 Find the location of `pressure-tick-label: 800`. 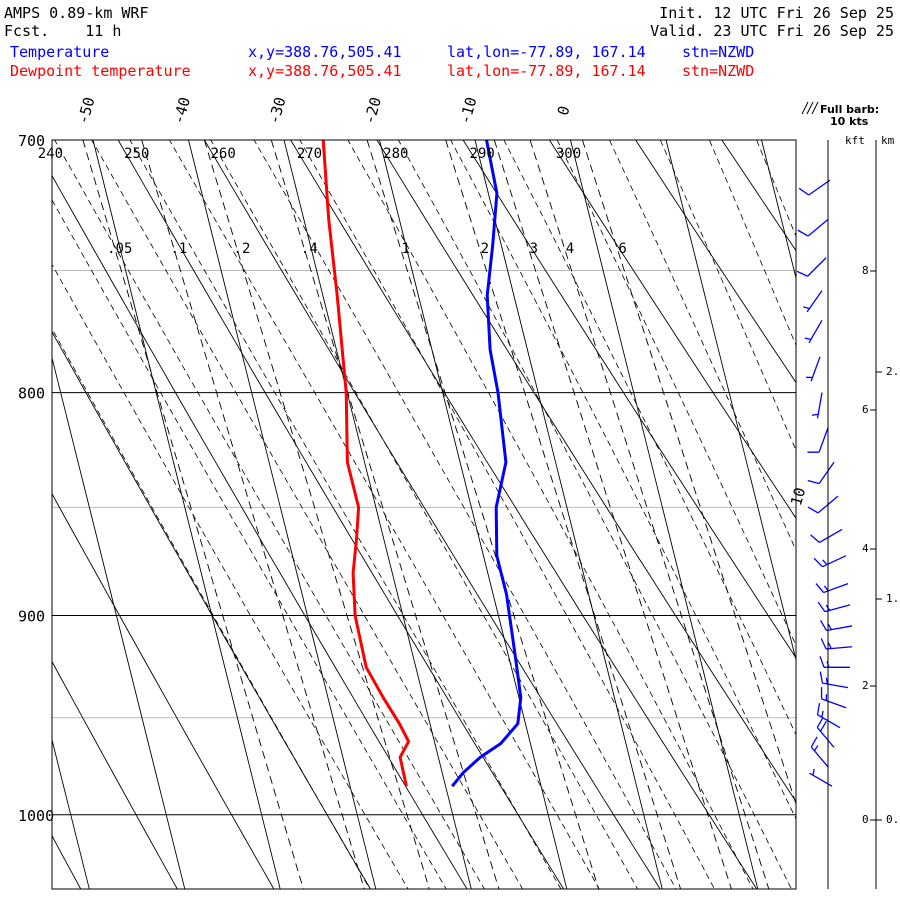

pressure-tick-label: 800 is located at coordinates (31, 394).